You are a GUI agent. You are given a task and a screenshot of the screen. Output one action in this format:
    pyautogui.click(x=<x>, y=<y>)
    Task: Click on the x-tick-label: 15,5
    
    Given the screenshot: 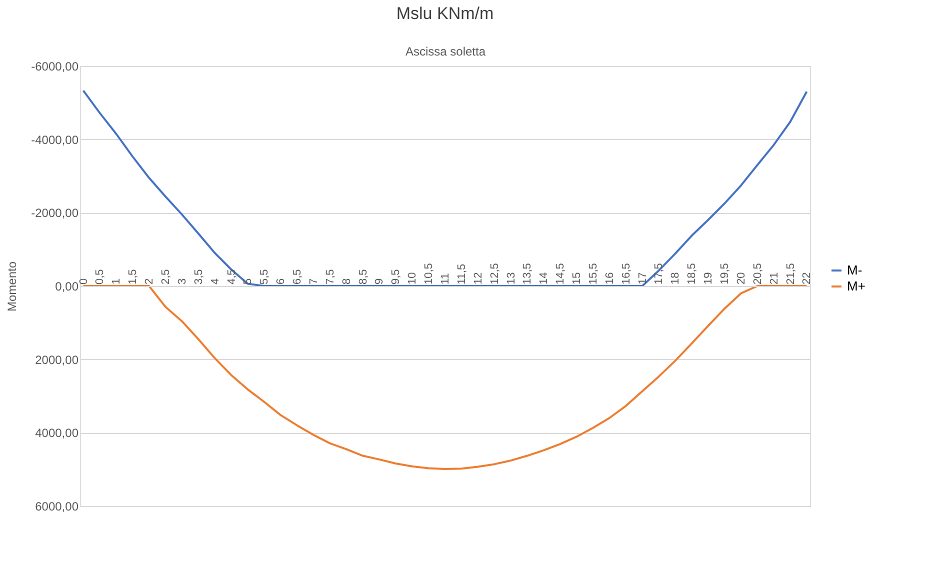 What is the action you would take?
    pyautogui.click(x=593, y=273)
    